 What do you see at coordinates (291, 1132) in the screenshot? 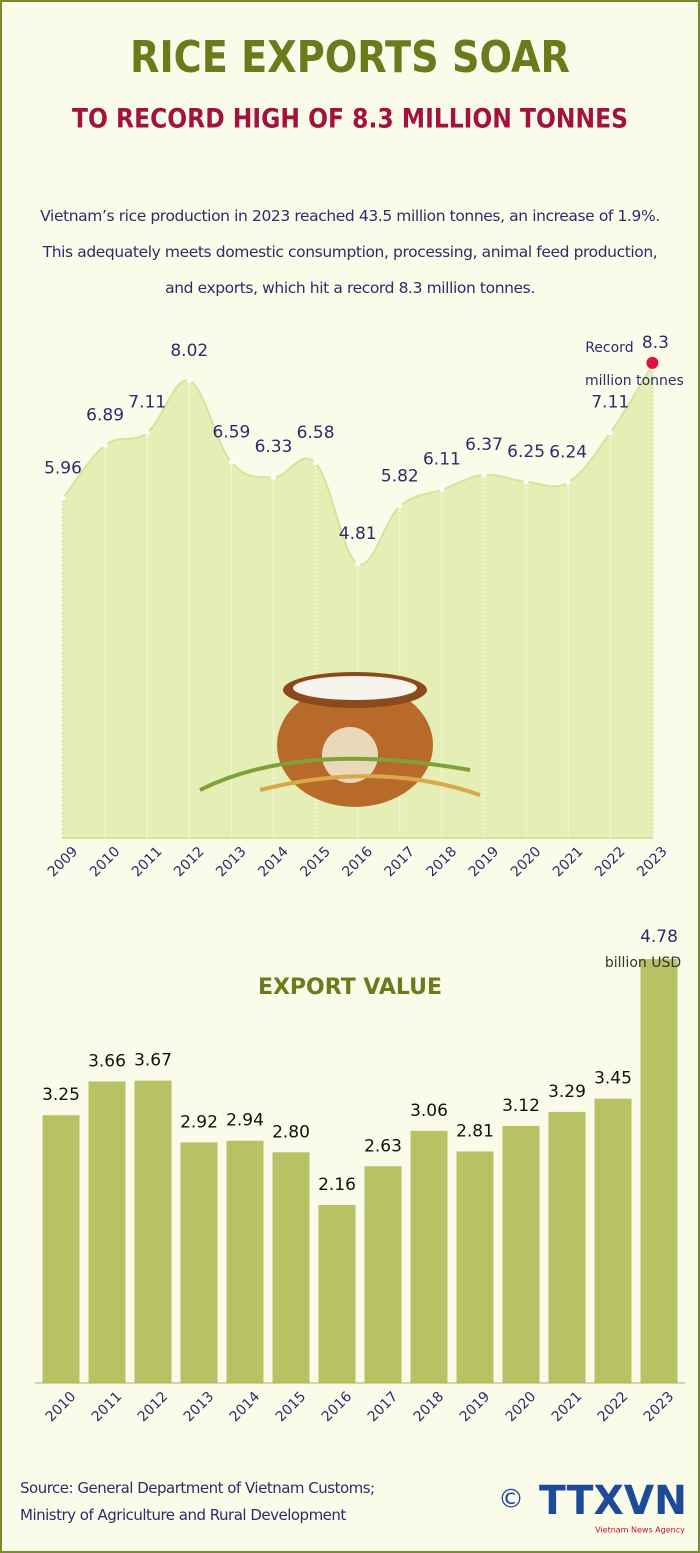
I see `value-label: 2.80` at bounding box center [291, 1132].